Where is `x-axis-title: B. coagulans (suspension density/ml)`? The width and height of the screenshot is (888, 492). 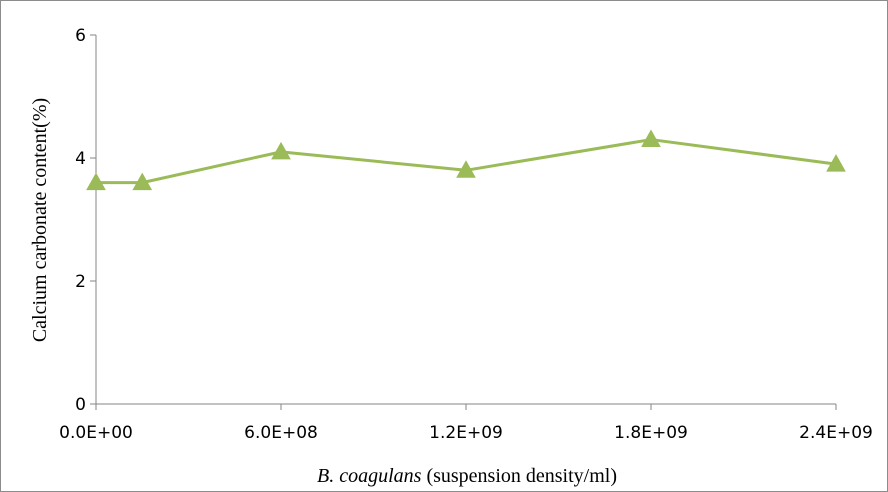 x-axis-title: B. coagulans (suspension density/ml) is located at coordinates (467, 476).